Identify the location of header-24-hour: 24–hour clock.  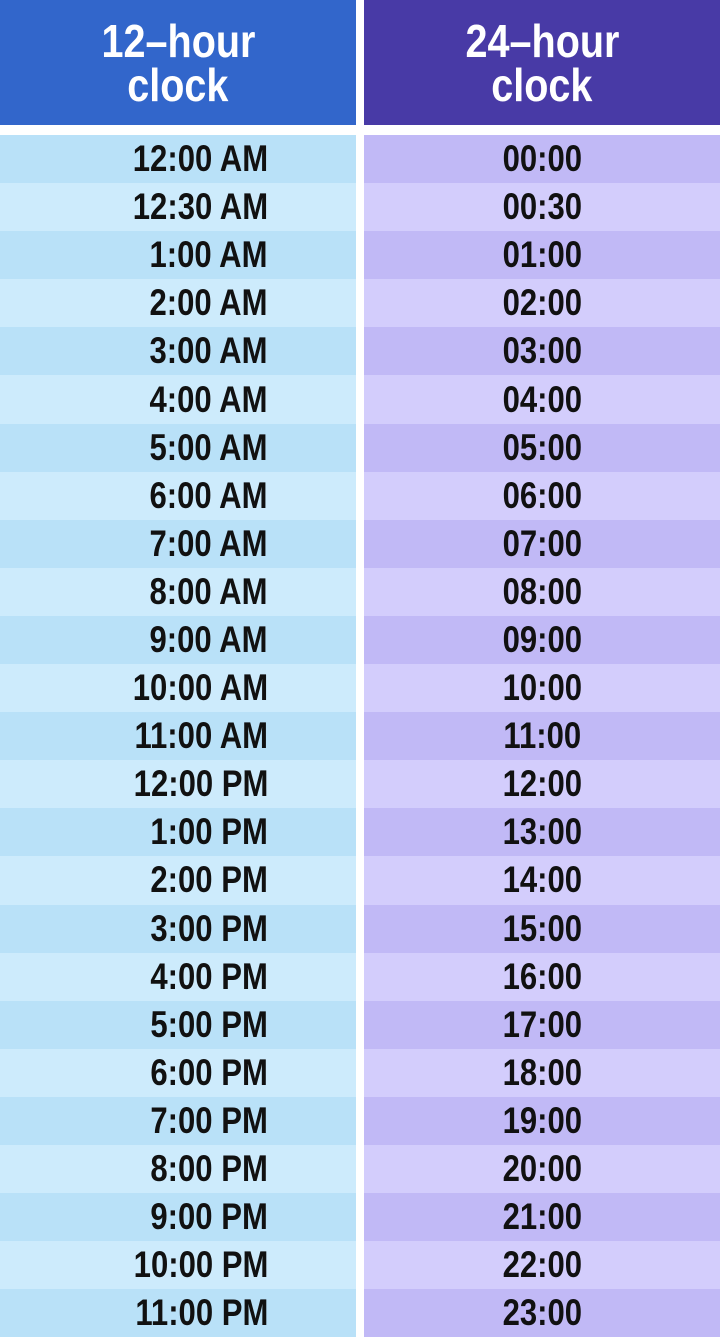
(542, 62).